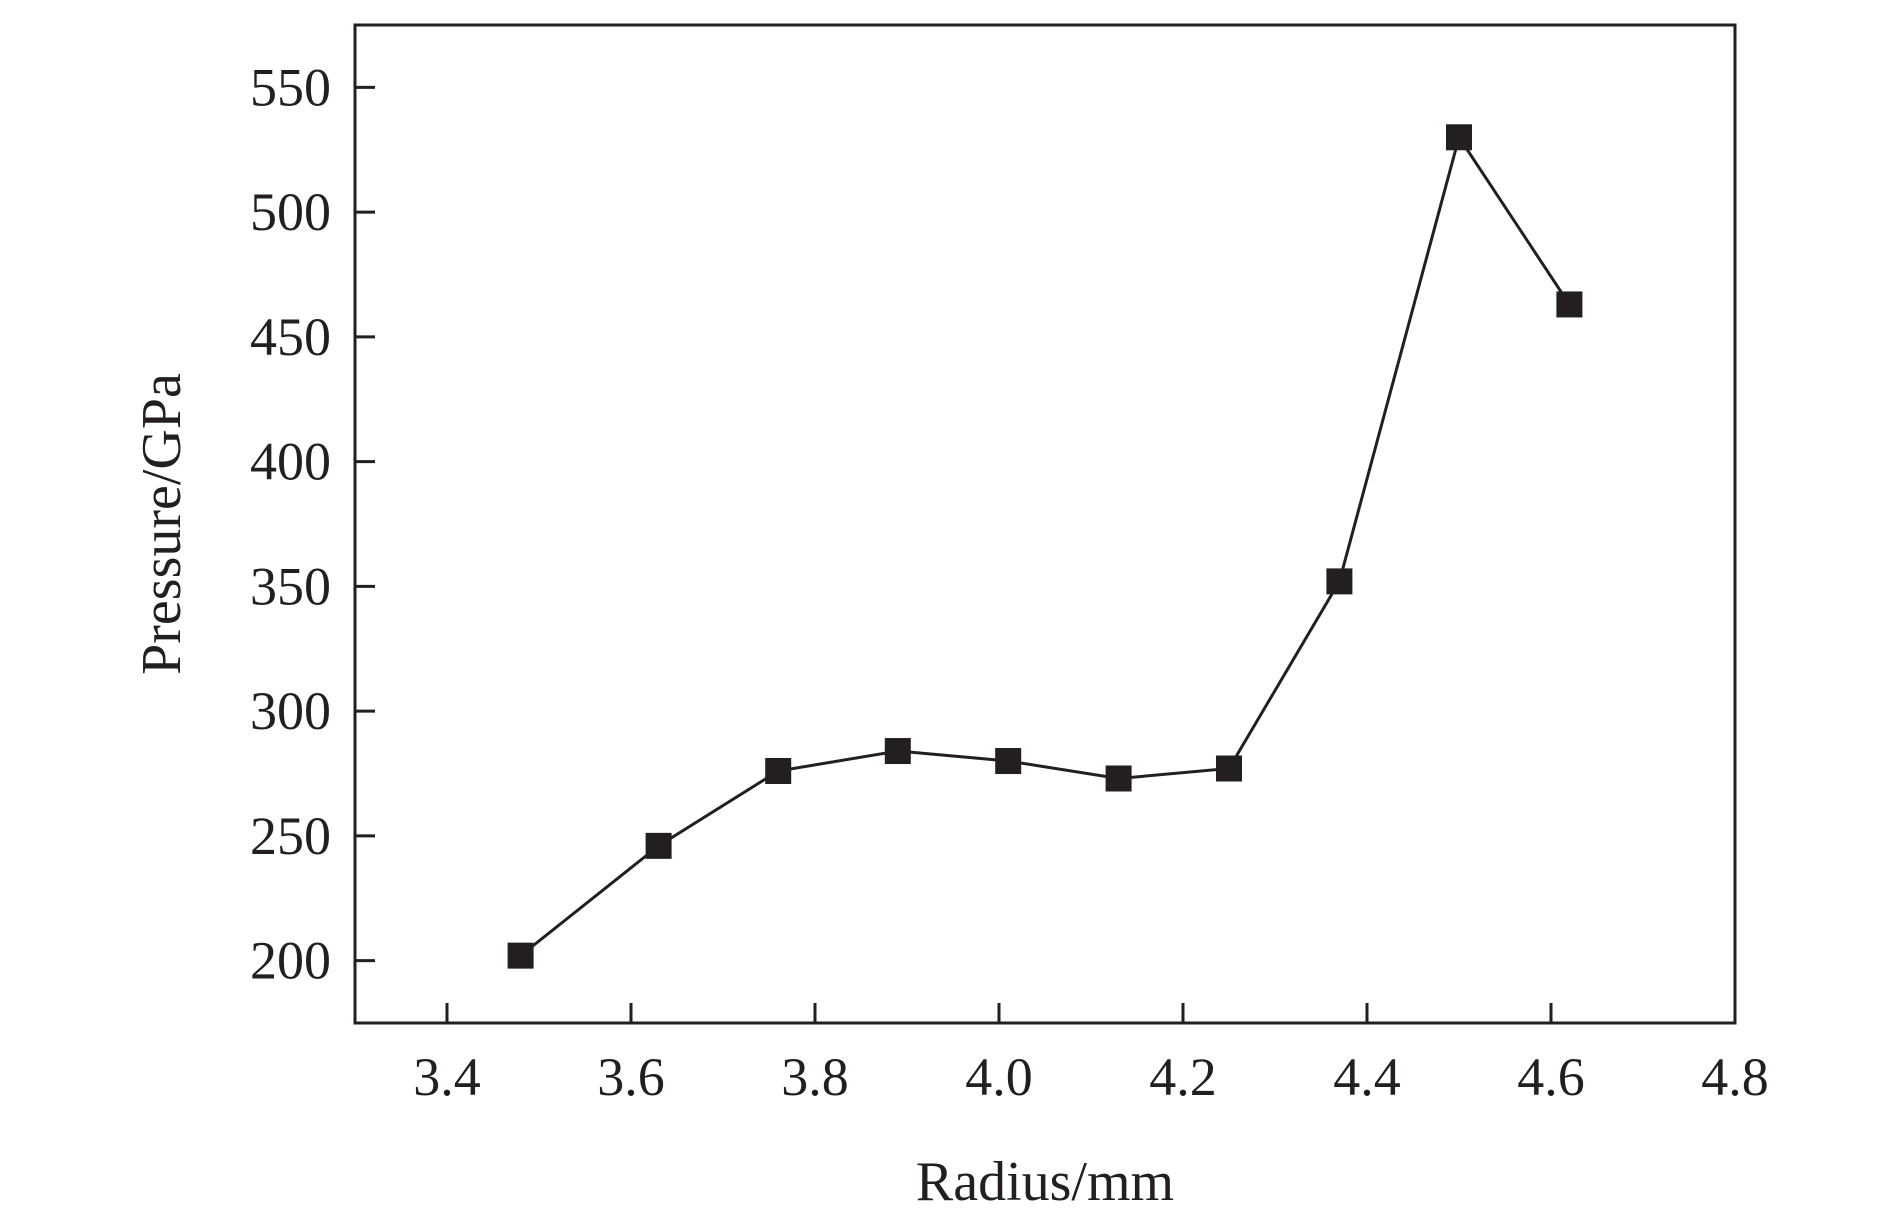 The image size is (1890, 1213). Describe the element at coordinates (1367, 1077) in the screenshot. I see `x-tick-label: 4.4` at that location.